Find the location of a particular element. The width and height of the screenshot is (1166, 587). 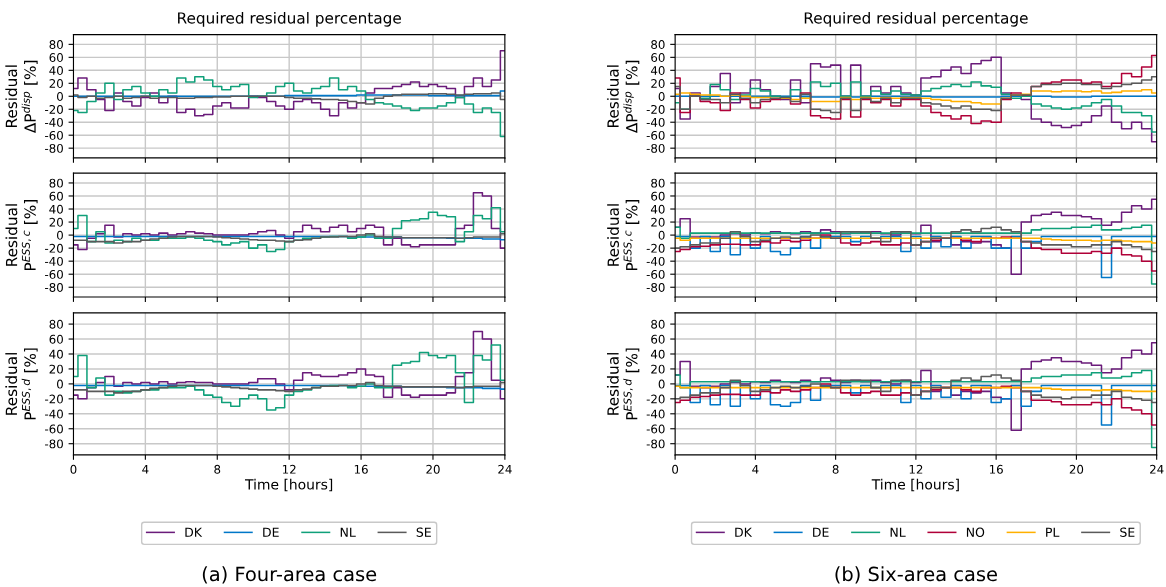

legend-label: NO is located at coordinates (975, 532).